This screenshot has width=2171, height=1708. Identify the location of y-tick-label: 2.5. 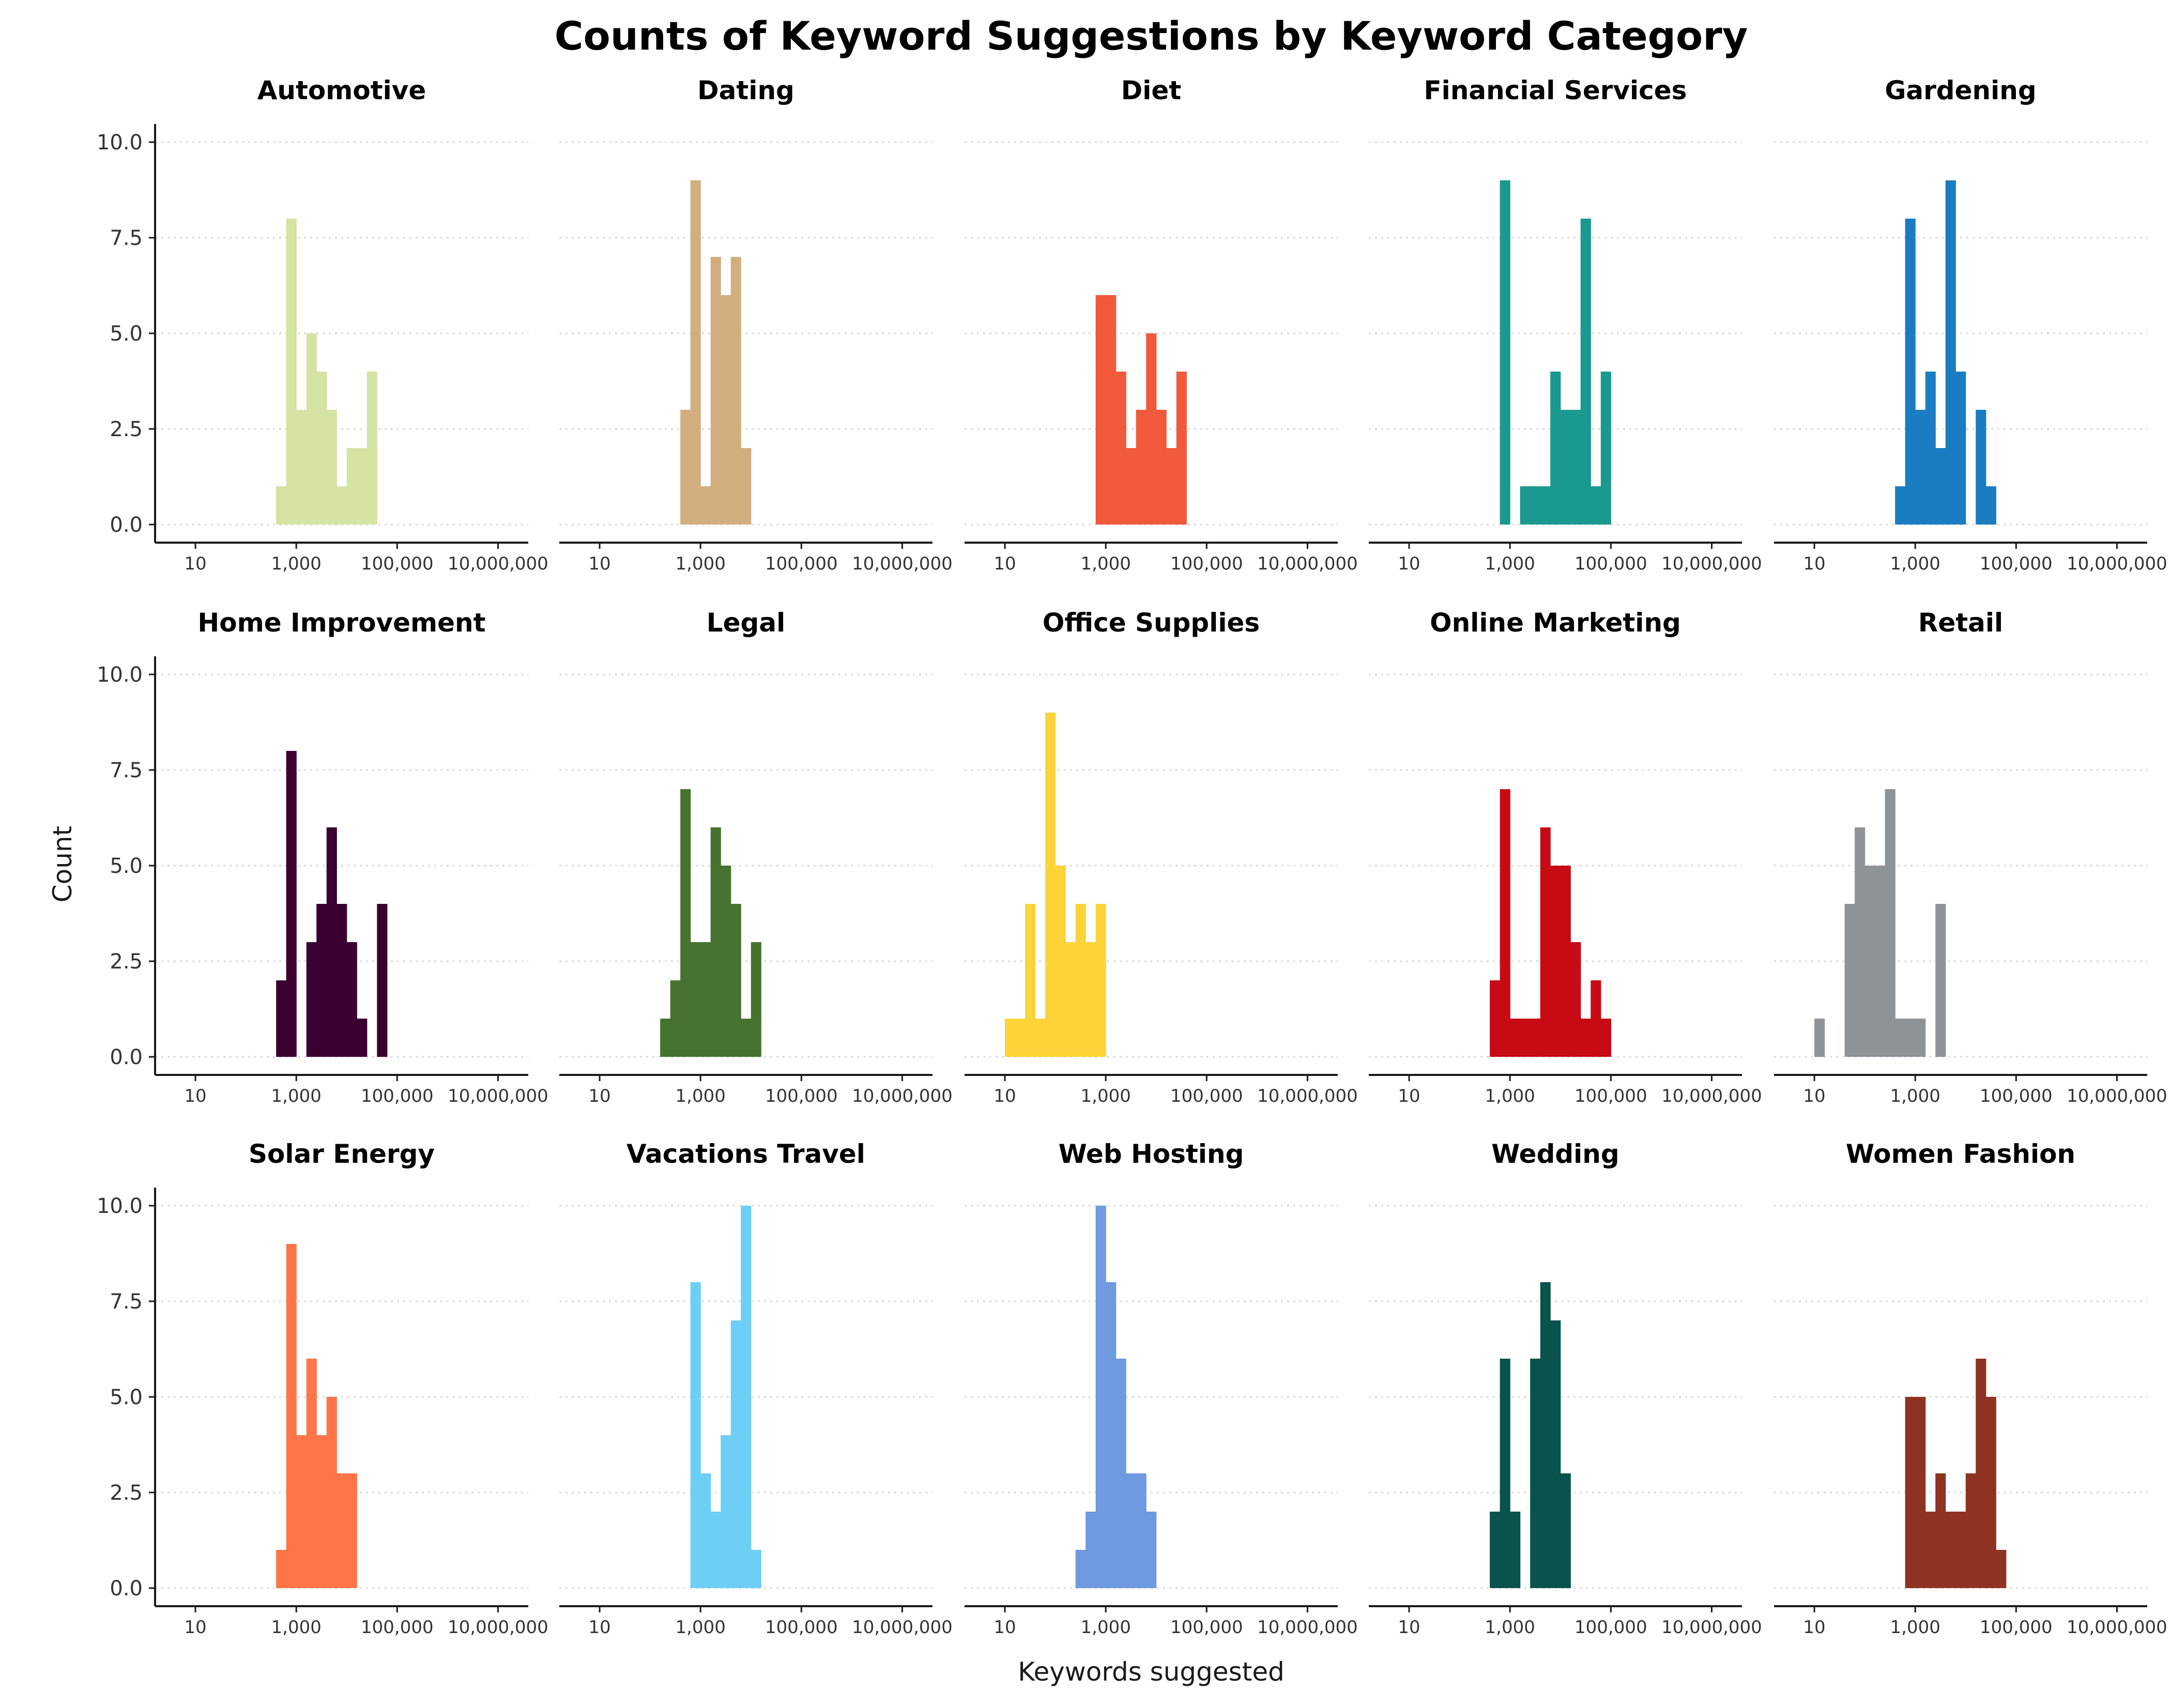
(126, 429).